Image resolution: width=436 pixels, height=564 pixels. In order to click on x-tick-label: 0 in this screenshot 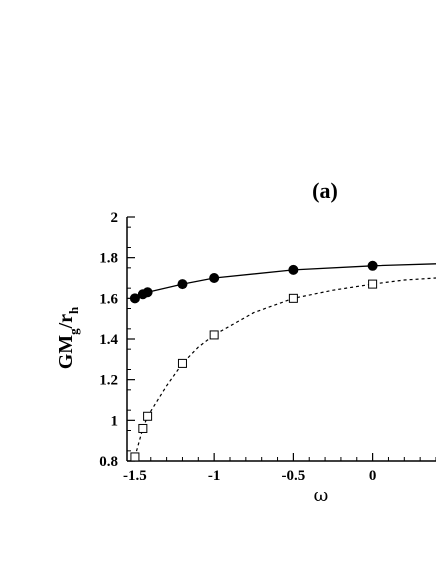, I will do `click(373, 476)`.